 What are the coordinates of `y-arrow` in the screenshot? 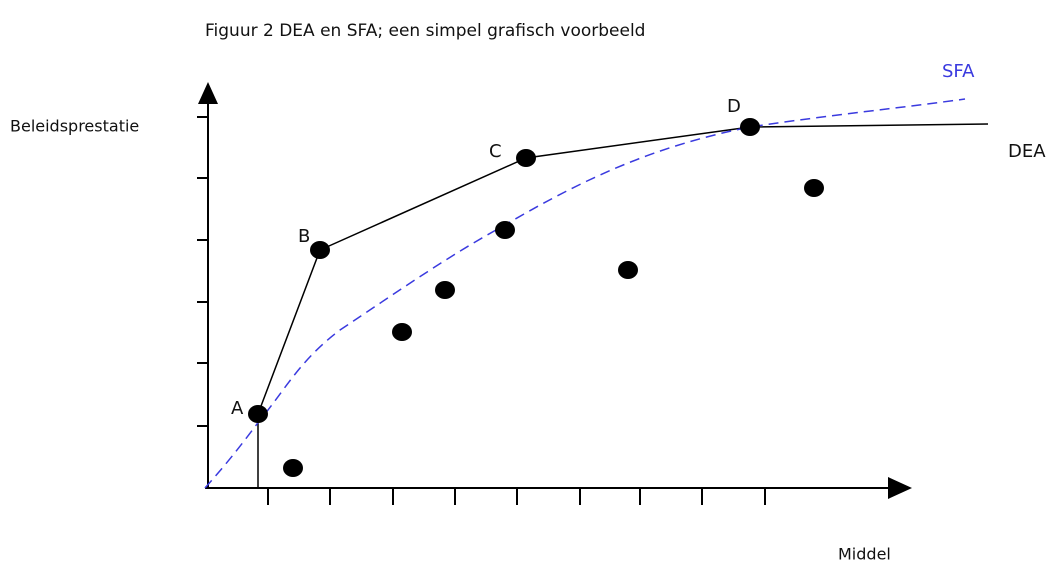 It's located at (208, 93).